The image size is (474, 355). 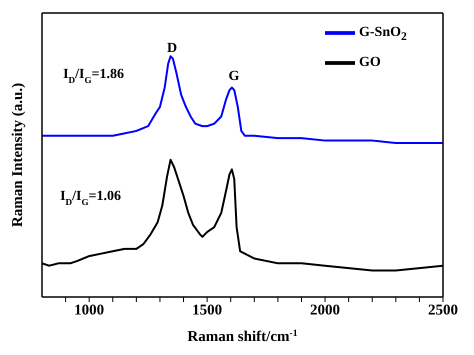 What do you see at coordinates (90, 198) in the screenshot?
I see `annotation: I$_{D}$/I$_{G}$=1.06` at bounding box center [90, 198].